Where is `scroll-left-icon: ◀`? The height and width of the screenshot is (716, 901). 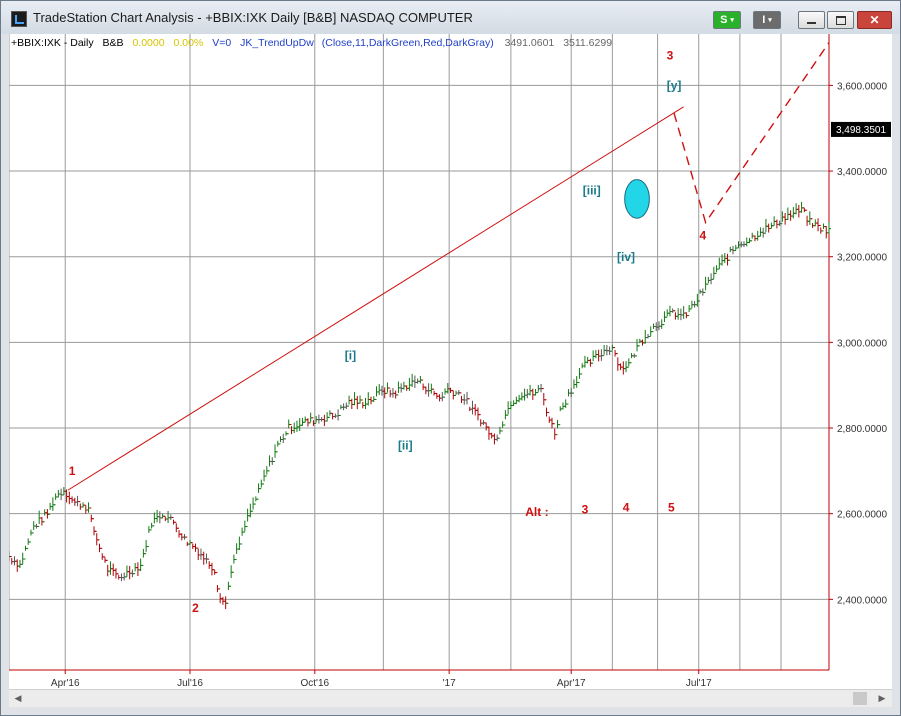 scroll-left-icon: ◀ is located at coordinates (18, 698).